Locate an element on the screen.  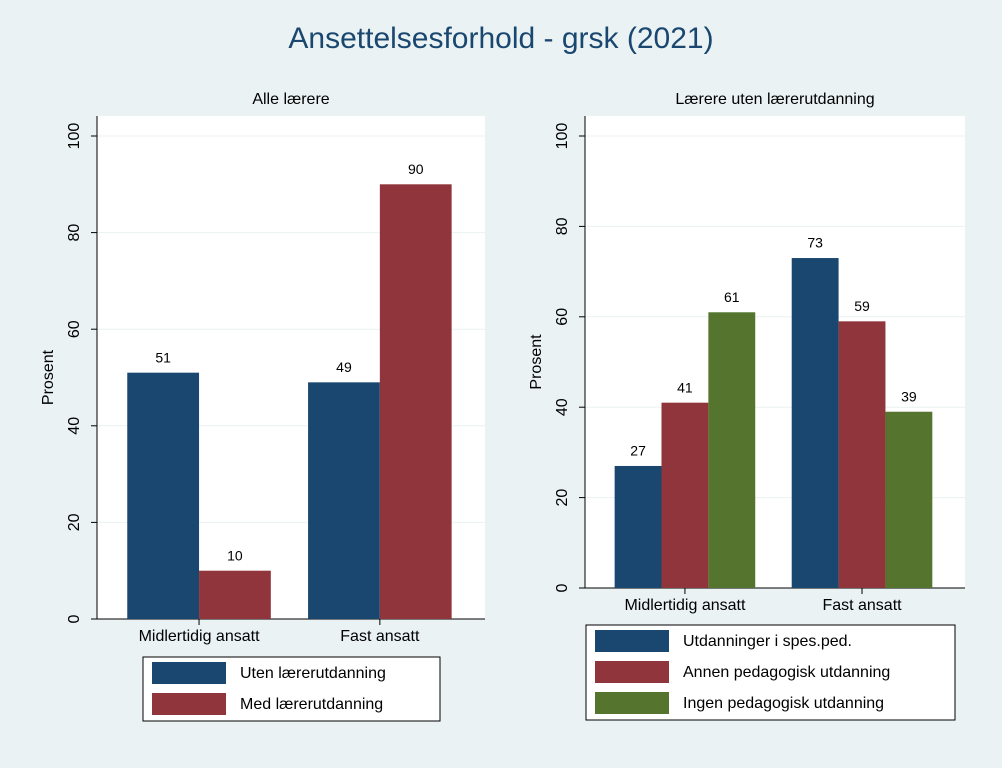
data-label: 39 is located at coordinates (909, 396).